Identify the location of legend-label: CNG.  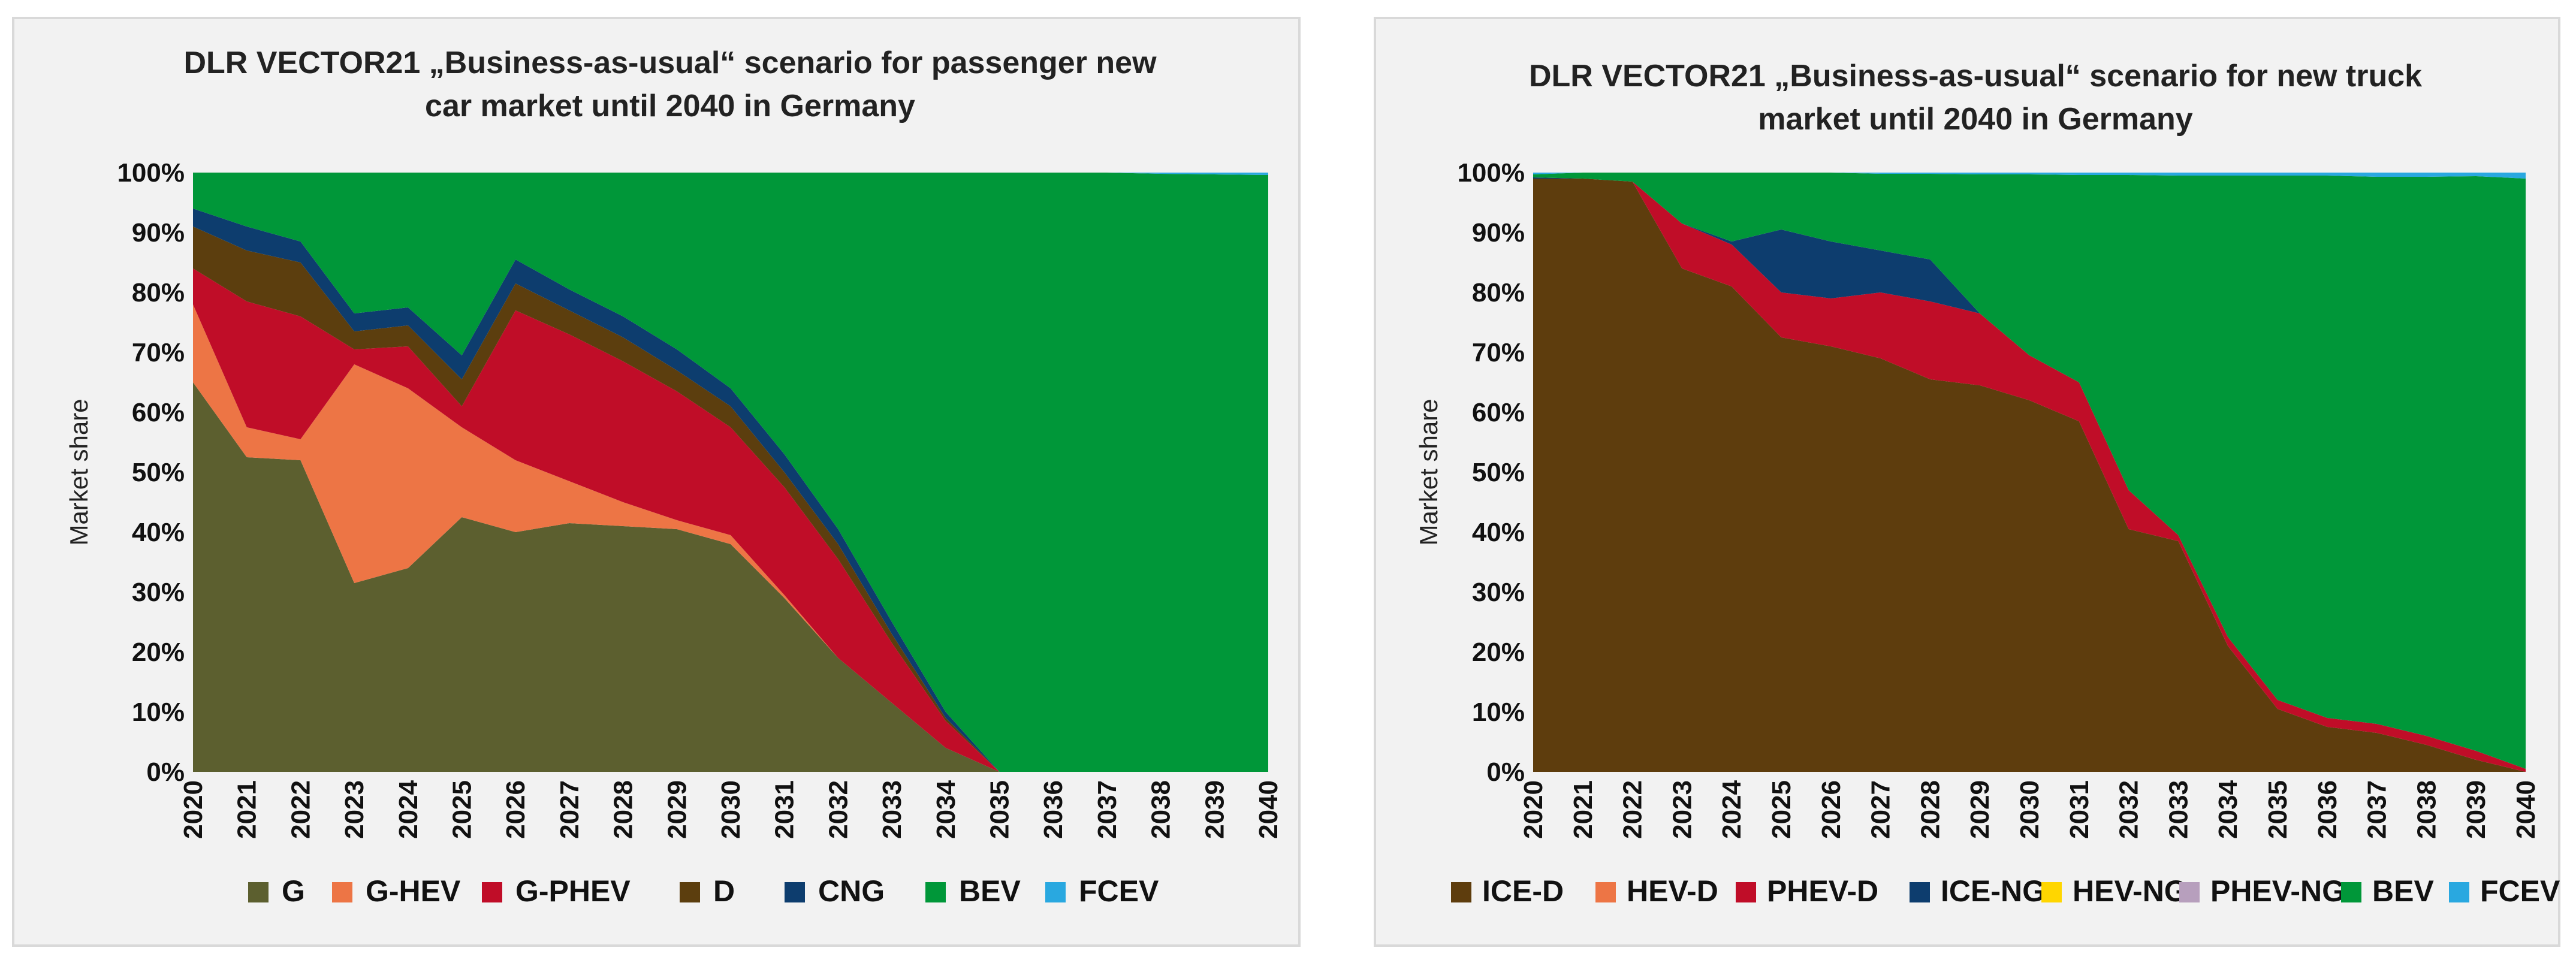
(851, 891).